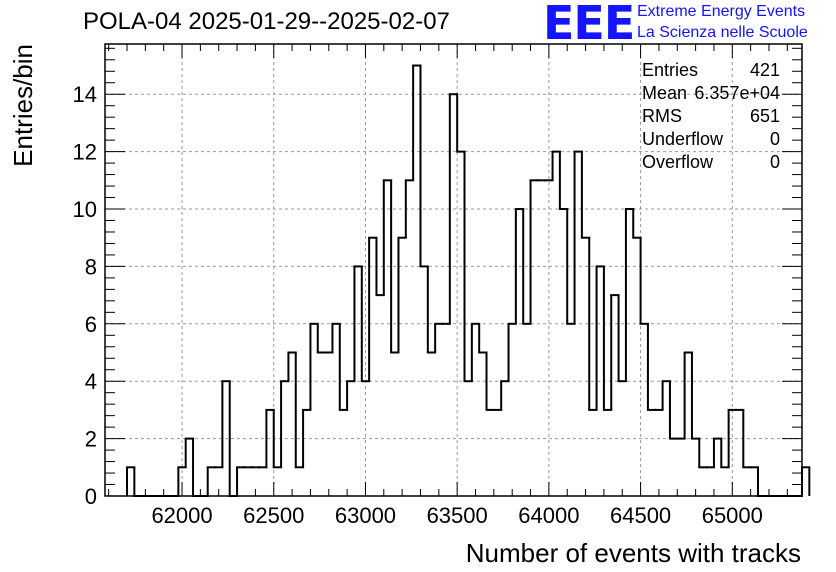 Image resolution: width=836 pixels, height=572 pixels. Describe the element at coordinates (273, 515) in the screenshot. I see `x-tick-label: 62500` at that location.